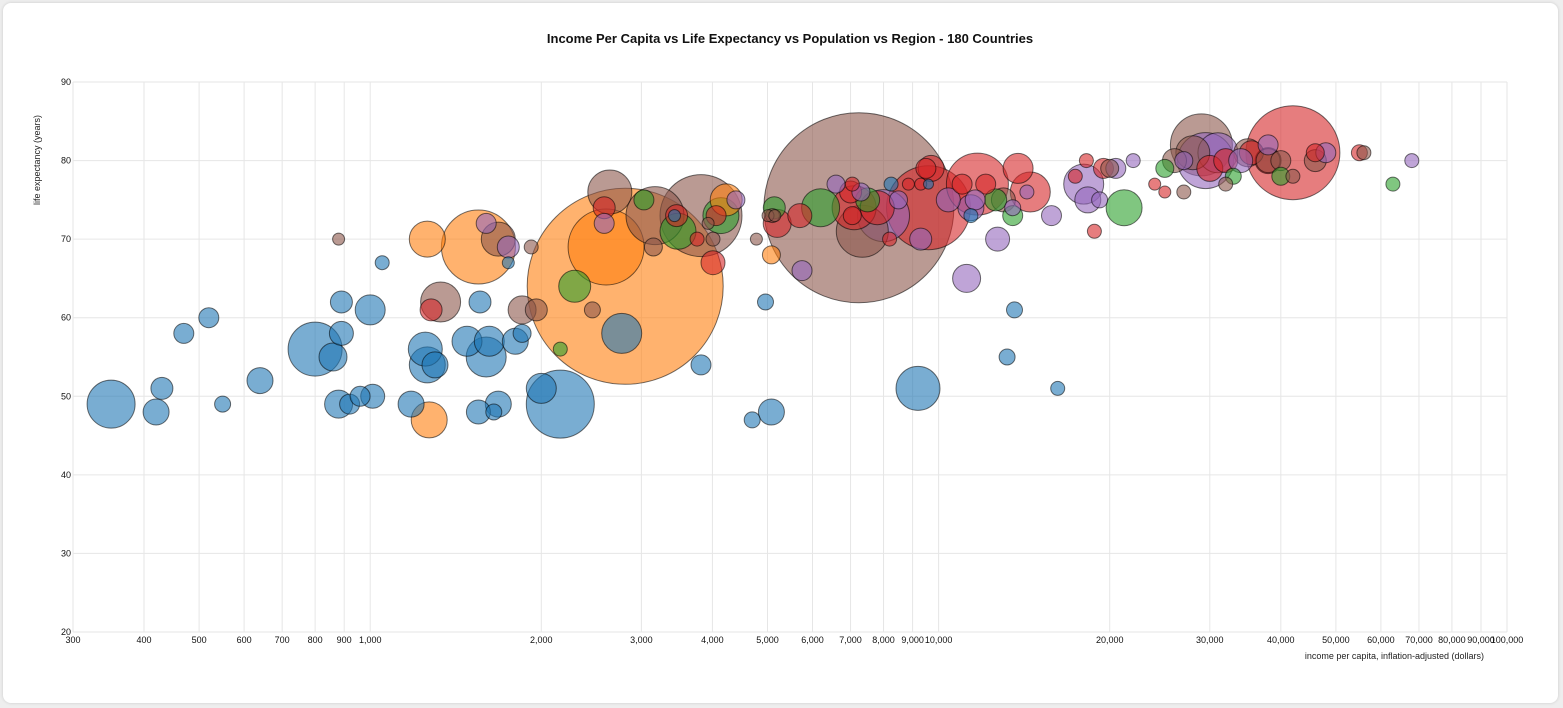  I want to click on x-tick-label: 100,000, so click(1507, 640).